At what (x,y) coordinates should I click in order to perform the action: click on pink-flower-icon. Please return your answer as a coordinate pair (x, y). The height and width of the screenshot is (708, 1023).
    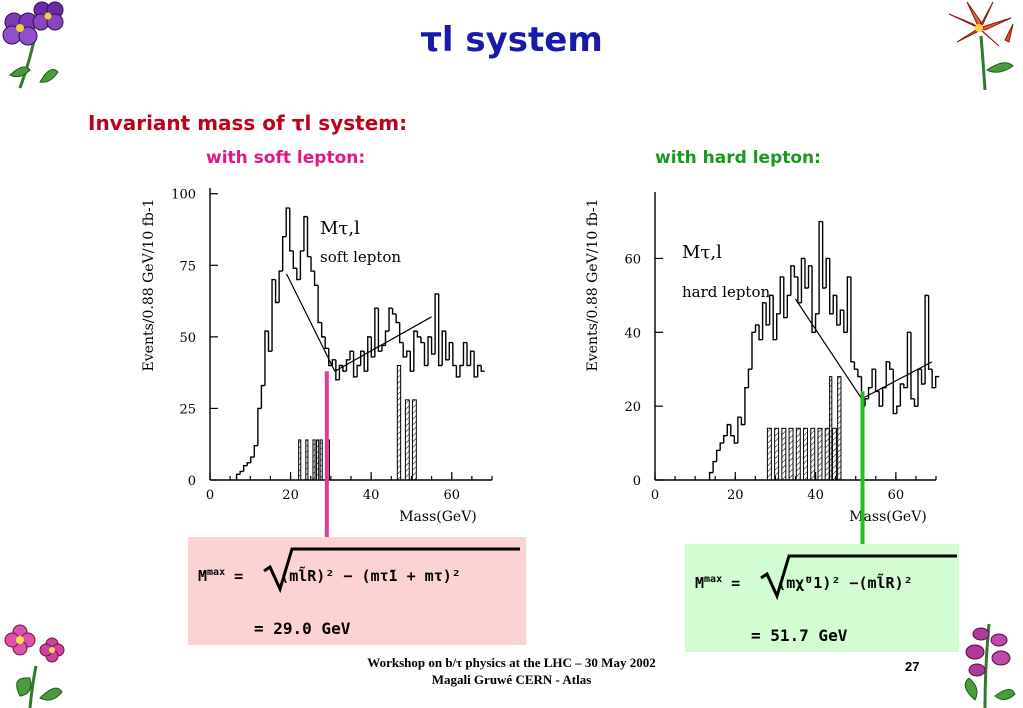
    Looking at the image, I should click on (34, 666).